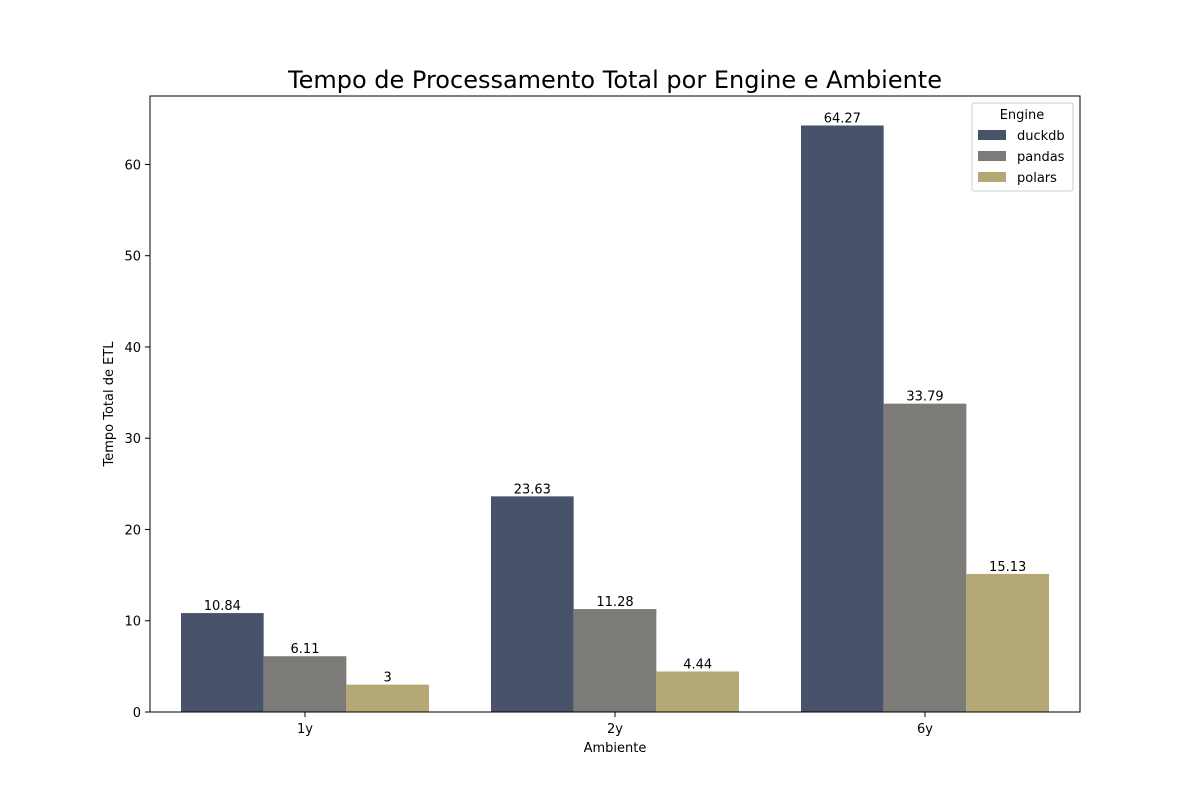  I want to click on bar-pandas-6y, so click(925, 557).